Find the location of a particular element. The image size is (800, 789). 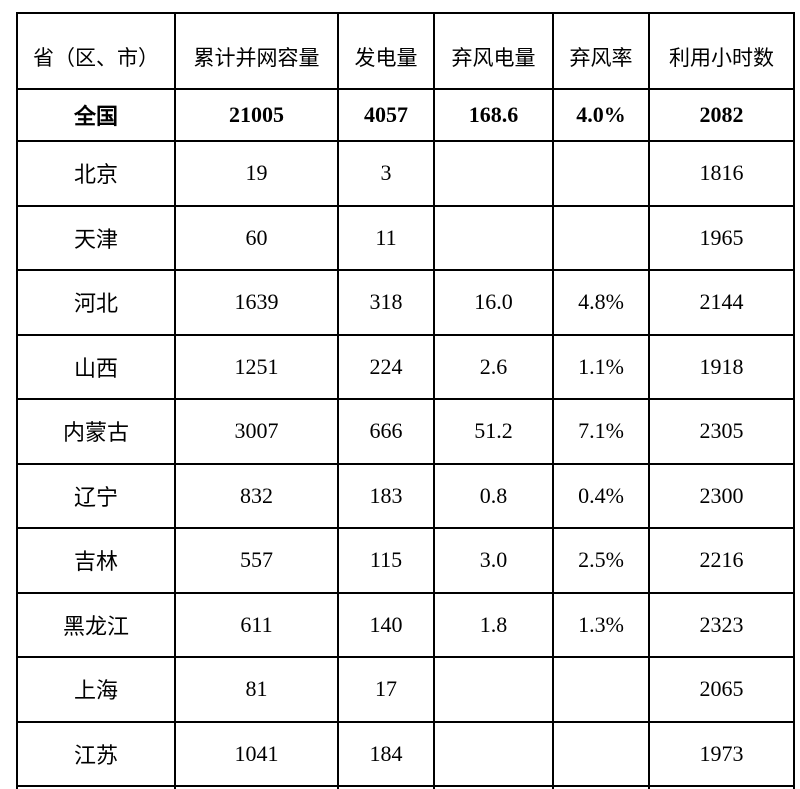

value-cell: 51.2 is located at coordinates (493, 431).